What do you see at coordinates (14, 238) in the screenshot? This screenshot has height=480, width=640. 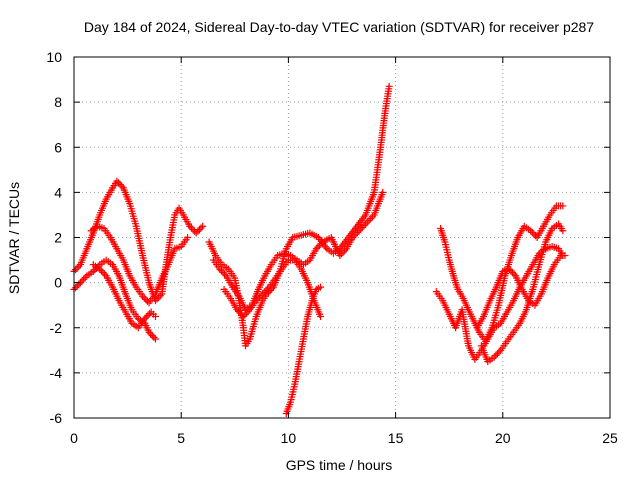 I see `y-axis-label: SDTVAR / TECUs` at bounding box center [14, 238].